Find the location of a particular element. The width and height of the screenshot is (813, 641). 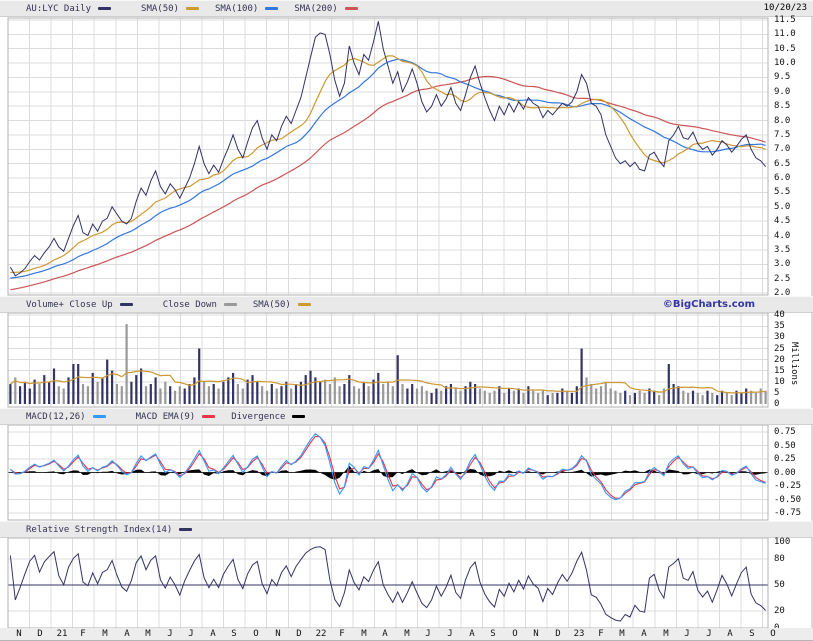

legend-item: MACD EMA(9) is located at coordinates (176, 417).